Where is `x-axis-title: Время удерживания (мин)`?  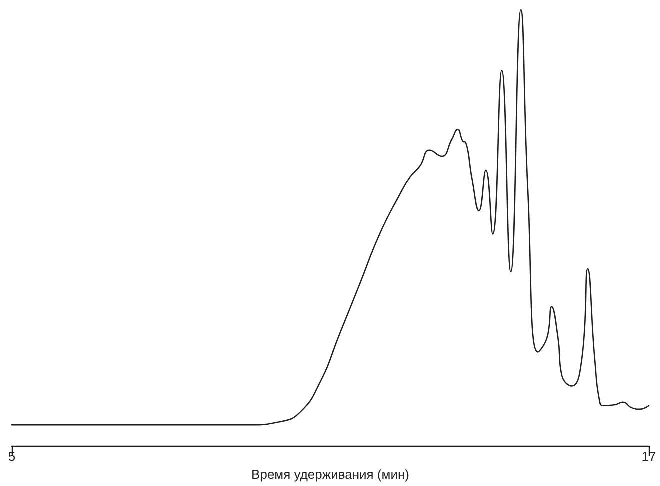 x-axis-title: Время удерживания (мин) is located at coordinates (331, 474).